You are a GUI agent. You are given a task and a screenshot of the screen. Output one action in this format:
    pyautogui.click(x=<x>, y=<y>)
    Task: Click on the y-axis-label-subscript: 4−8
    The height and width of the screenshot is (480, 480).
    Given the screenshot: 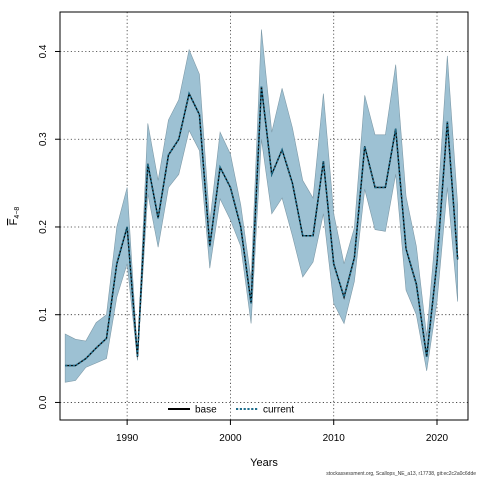 What is the action you would take?
    pyautogui.click(x=17, y=213)
    